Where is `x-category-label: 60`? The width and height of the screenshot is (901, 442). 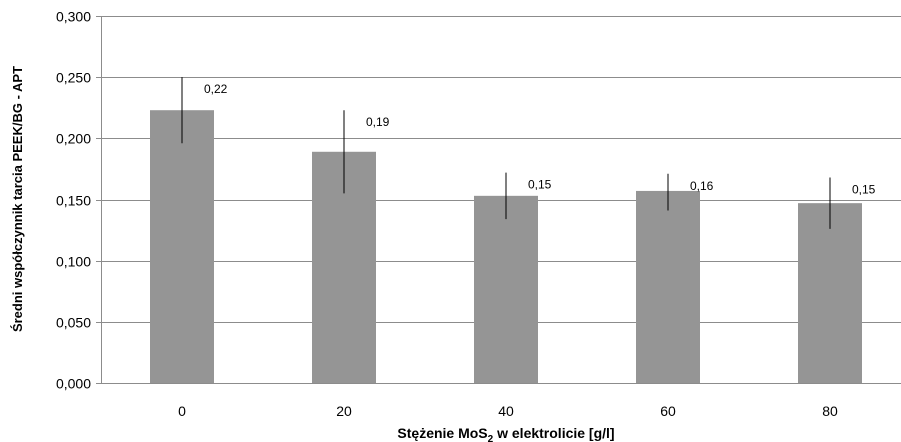 x-category-label: 60 is located at coordinates (668, 411).